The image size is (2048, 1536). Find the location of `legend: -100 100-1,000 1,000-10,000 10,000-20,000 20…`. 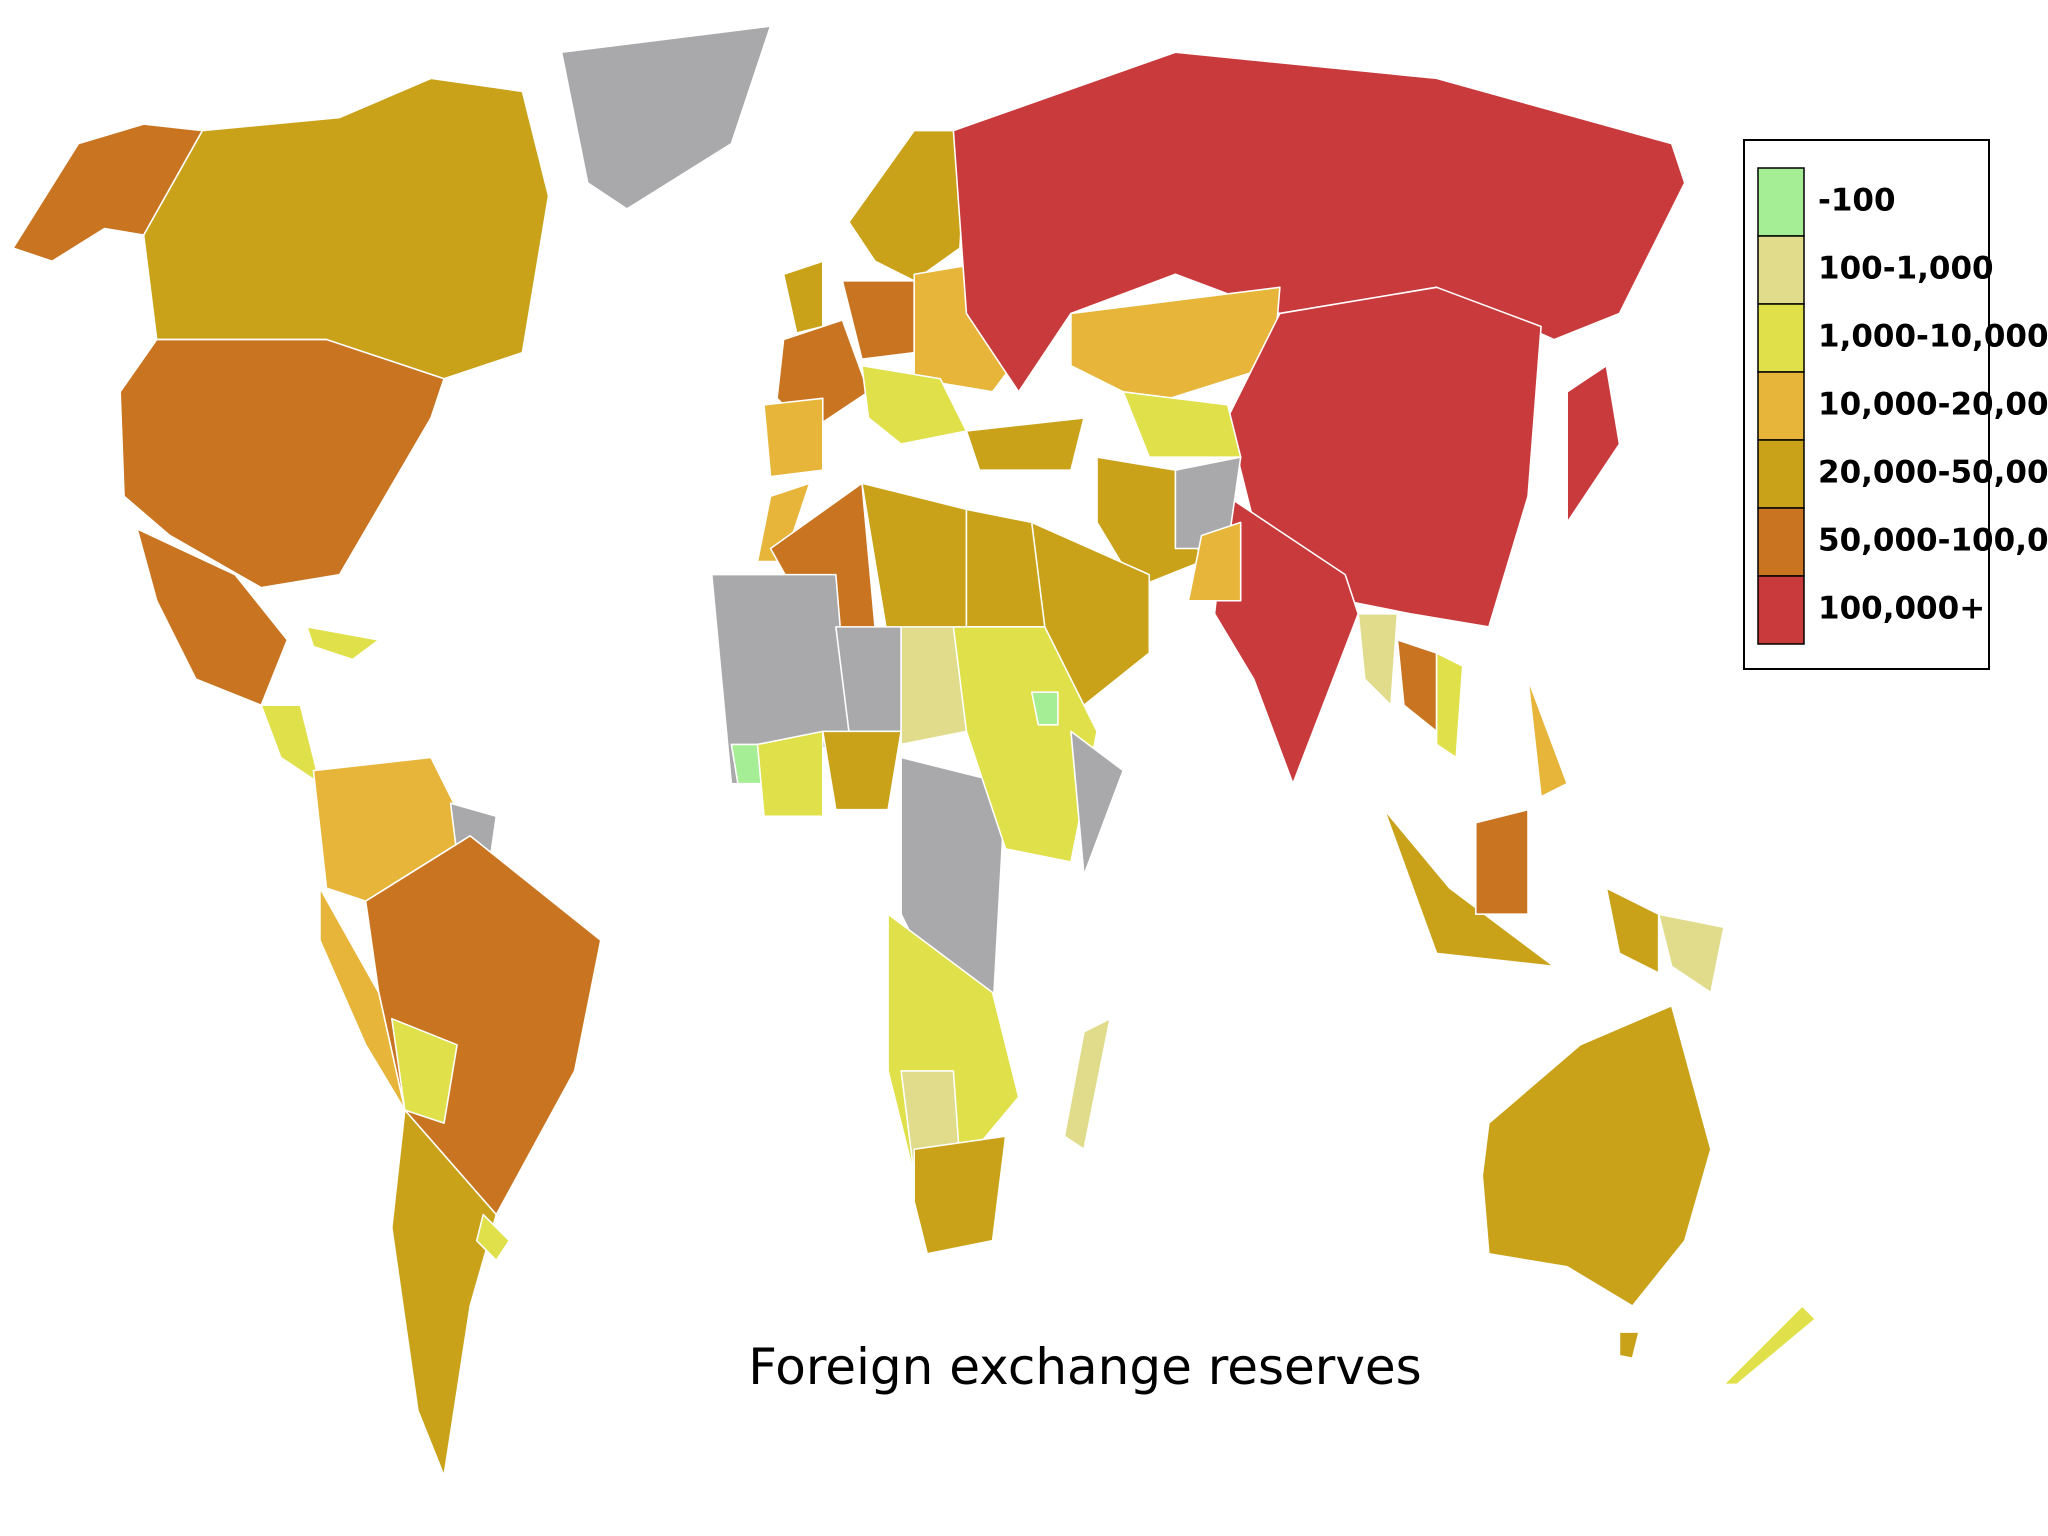

legend: -100 100-1,000 1,000-10,000 10,000-20,000 20… is located at coordinates (1902, 406).